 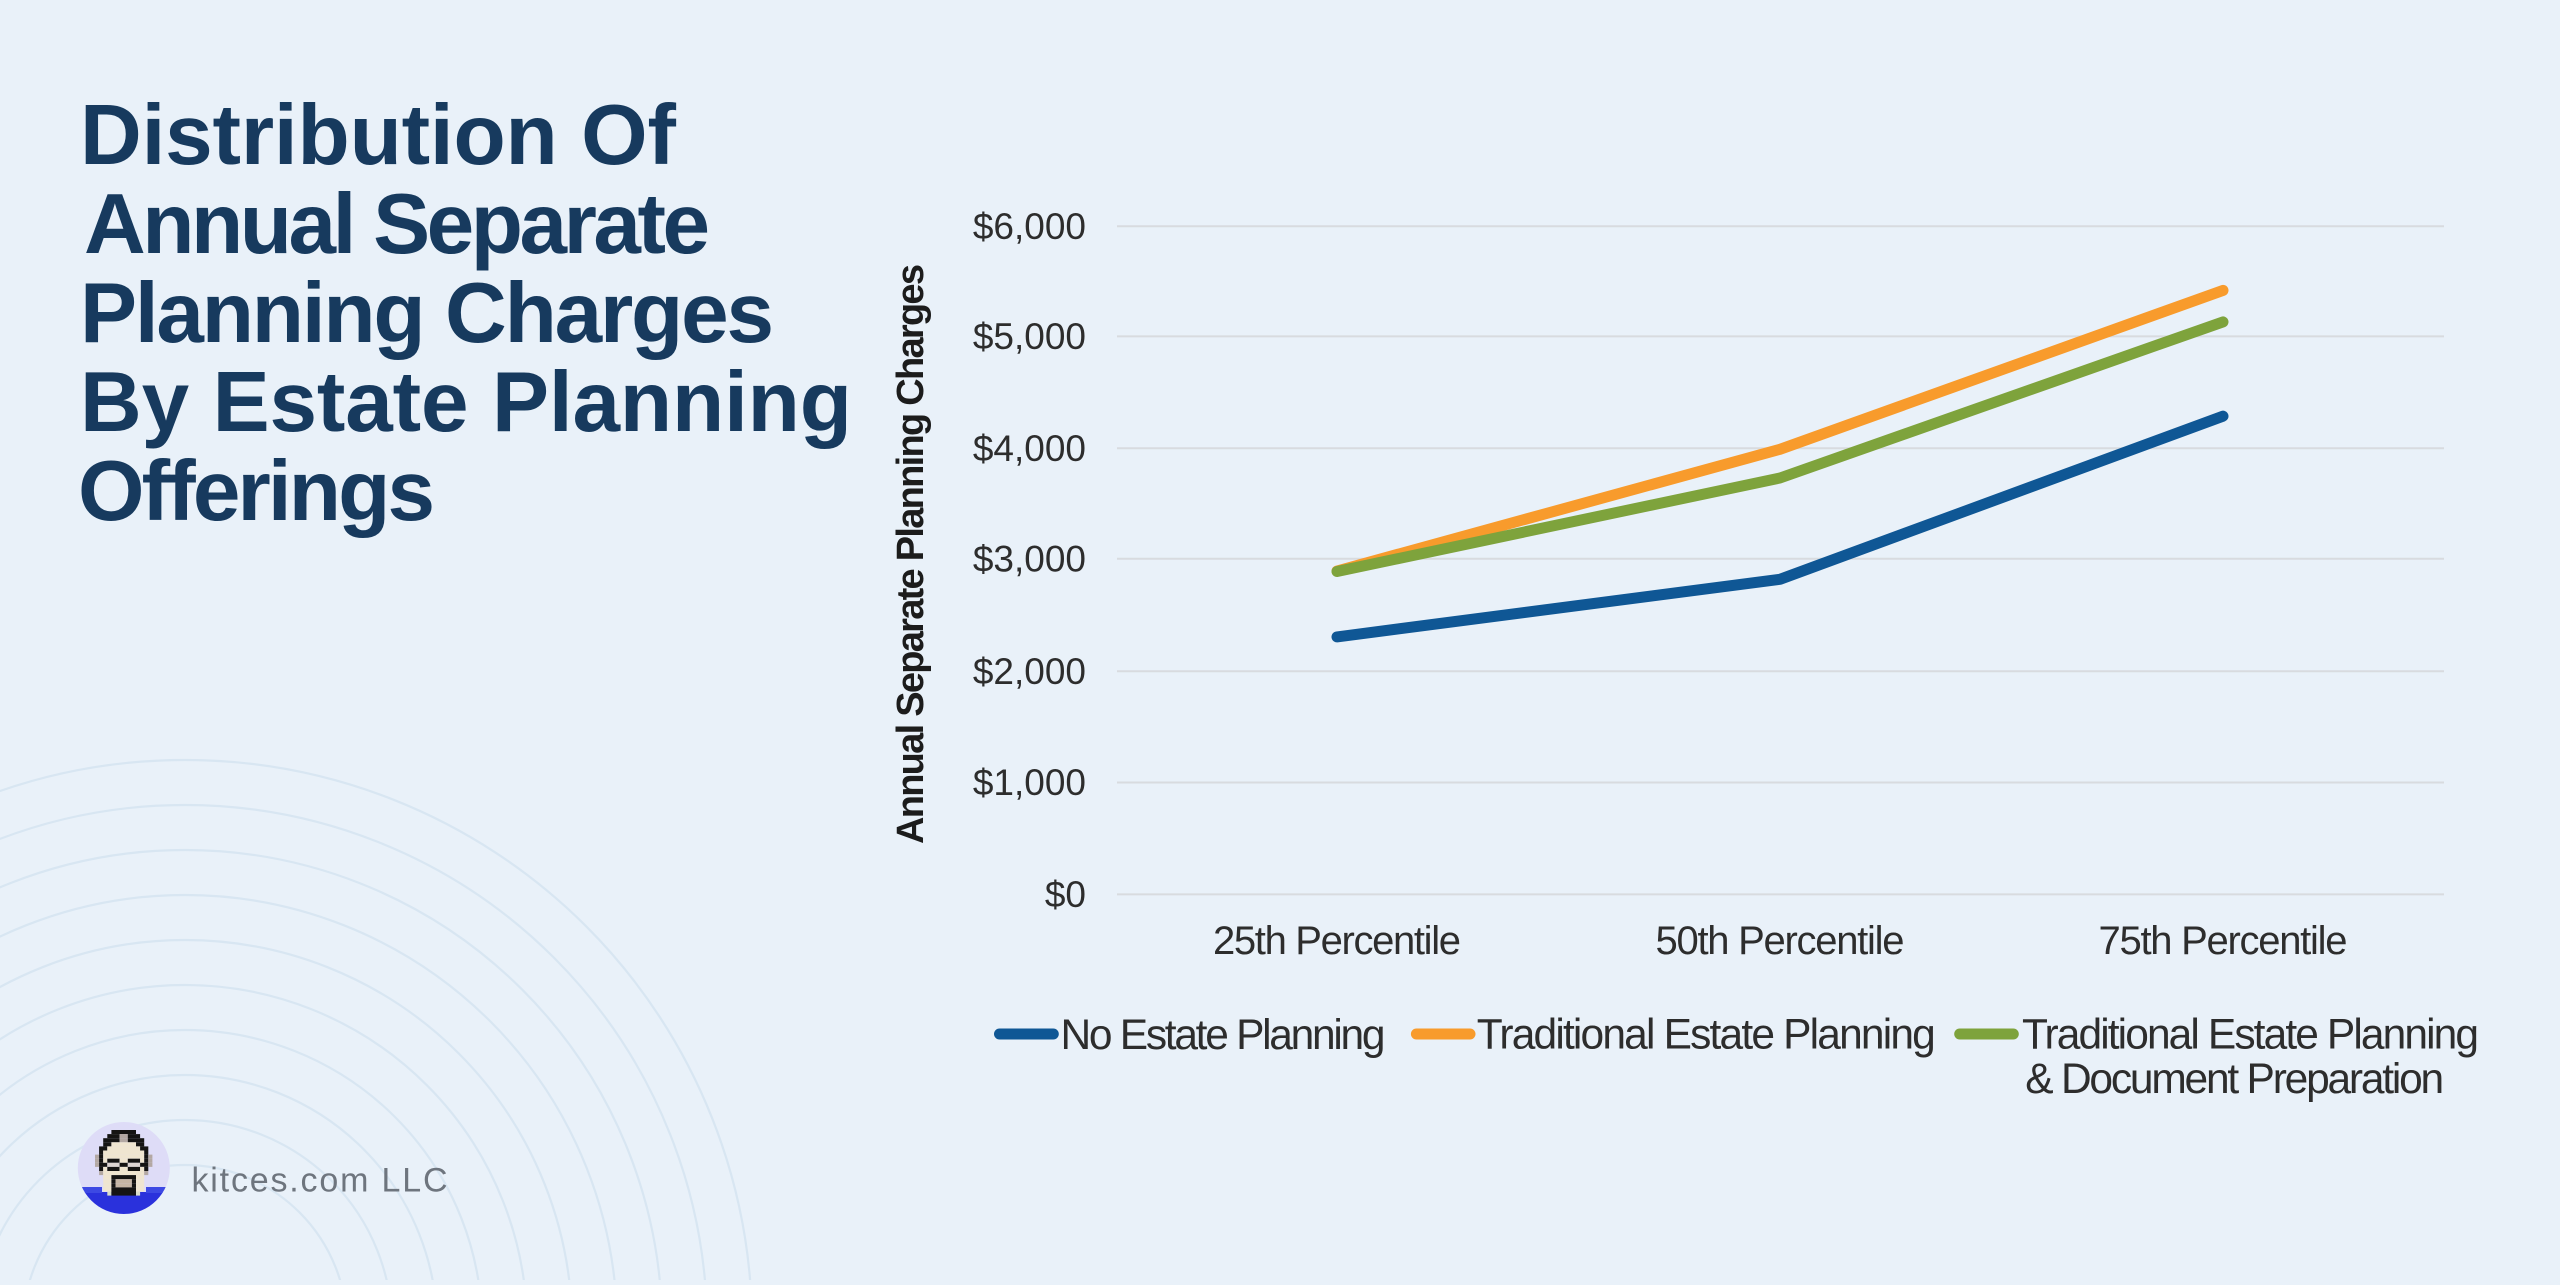 I want to click on svg-text: 75th Percentile, so click(x=2223, y=941).